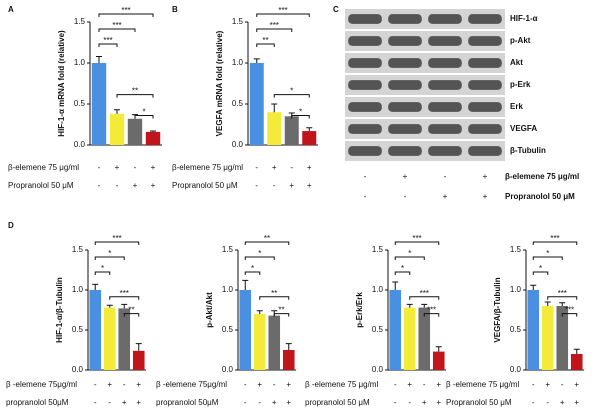 This screenshot has width=600, height=413. What do you see at coordinates (497, 309) in the screenshot?
I see `y-axis-label: VEGFA/β-Tubulin` at bounding box center [497, 309].